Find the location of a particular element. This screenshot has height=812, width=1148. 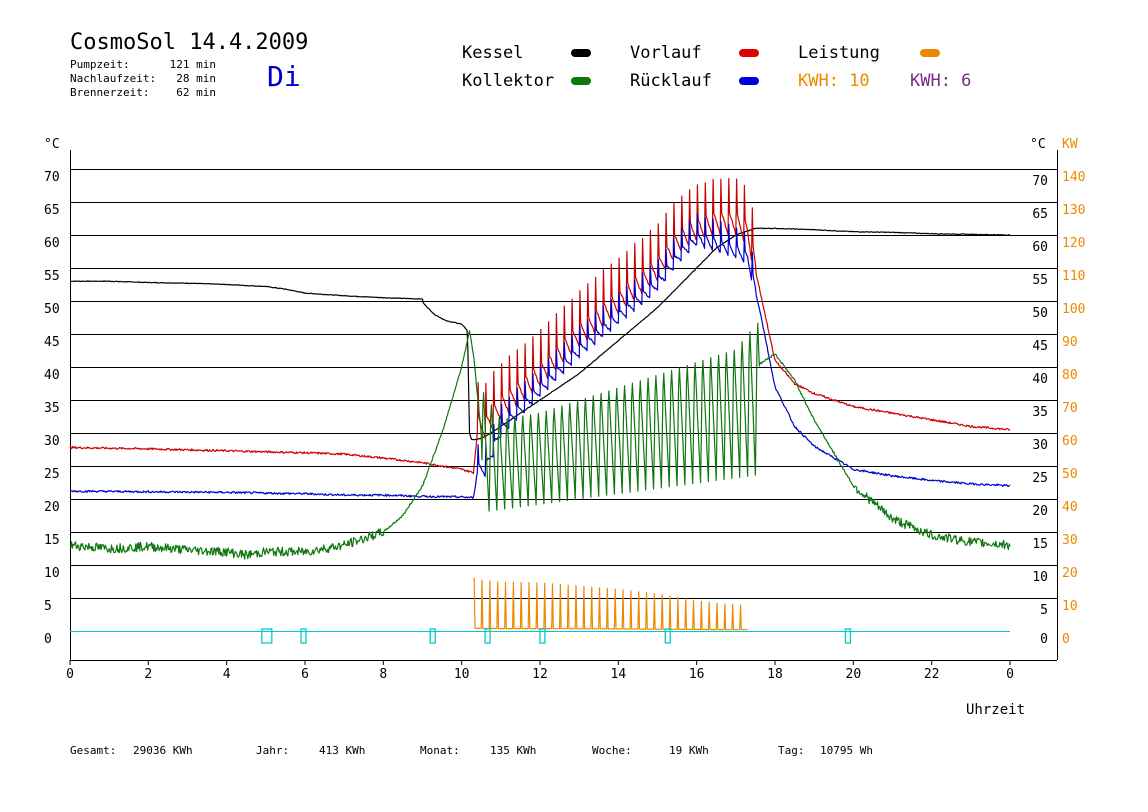

tag-value: 10795 Wh is located at coordinates (846, 750).